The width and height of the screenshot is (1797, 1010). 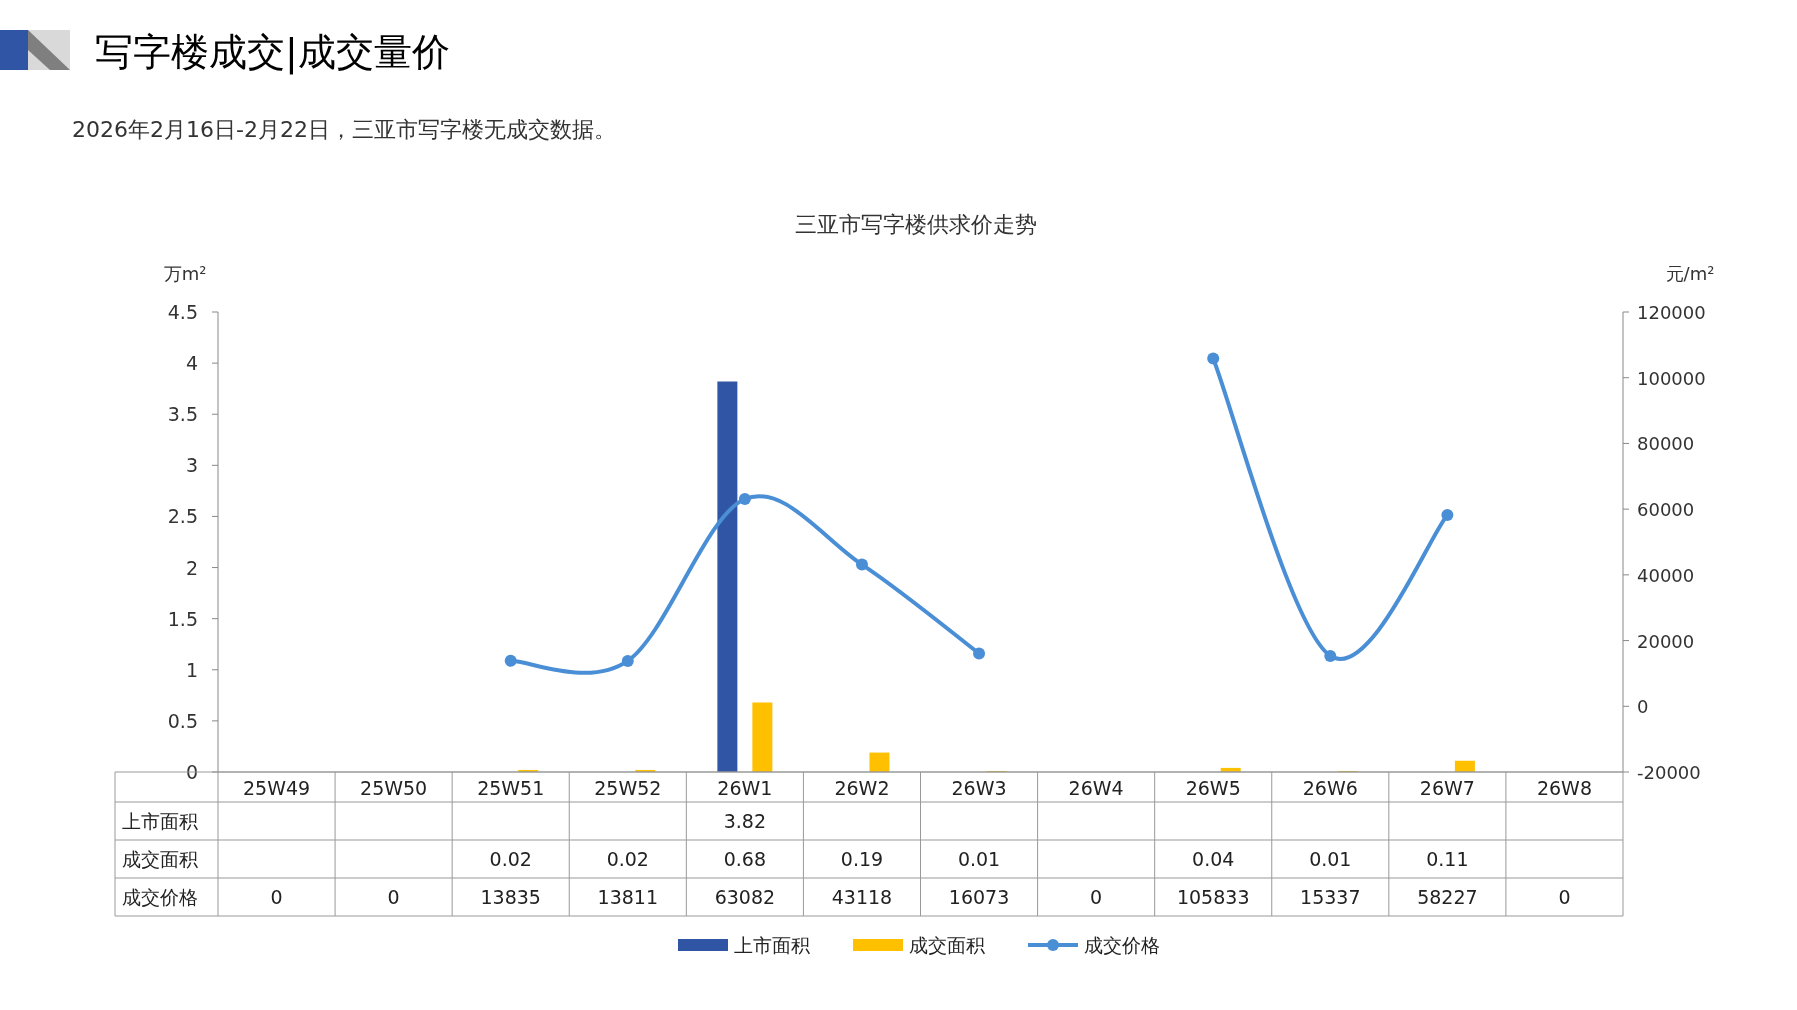 What do you see at coordinates (1666, 641) in the screenshot?
I see `y2-tick-label: 20000` at bounding box center [1666, 641].